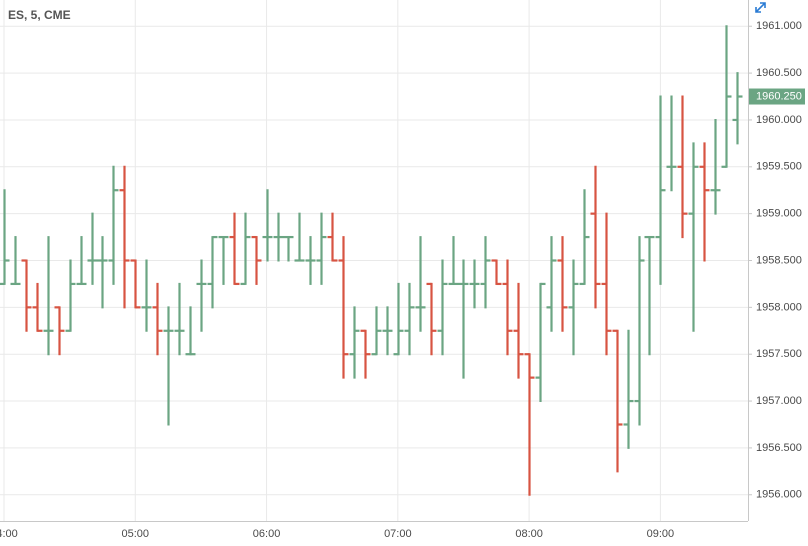  I want to click on y-tick-label: 1957.500, so click(779, 354).